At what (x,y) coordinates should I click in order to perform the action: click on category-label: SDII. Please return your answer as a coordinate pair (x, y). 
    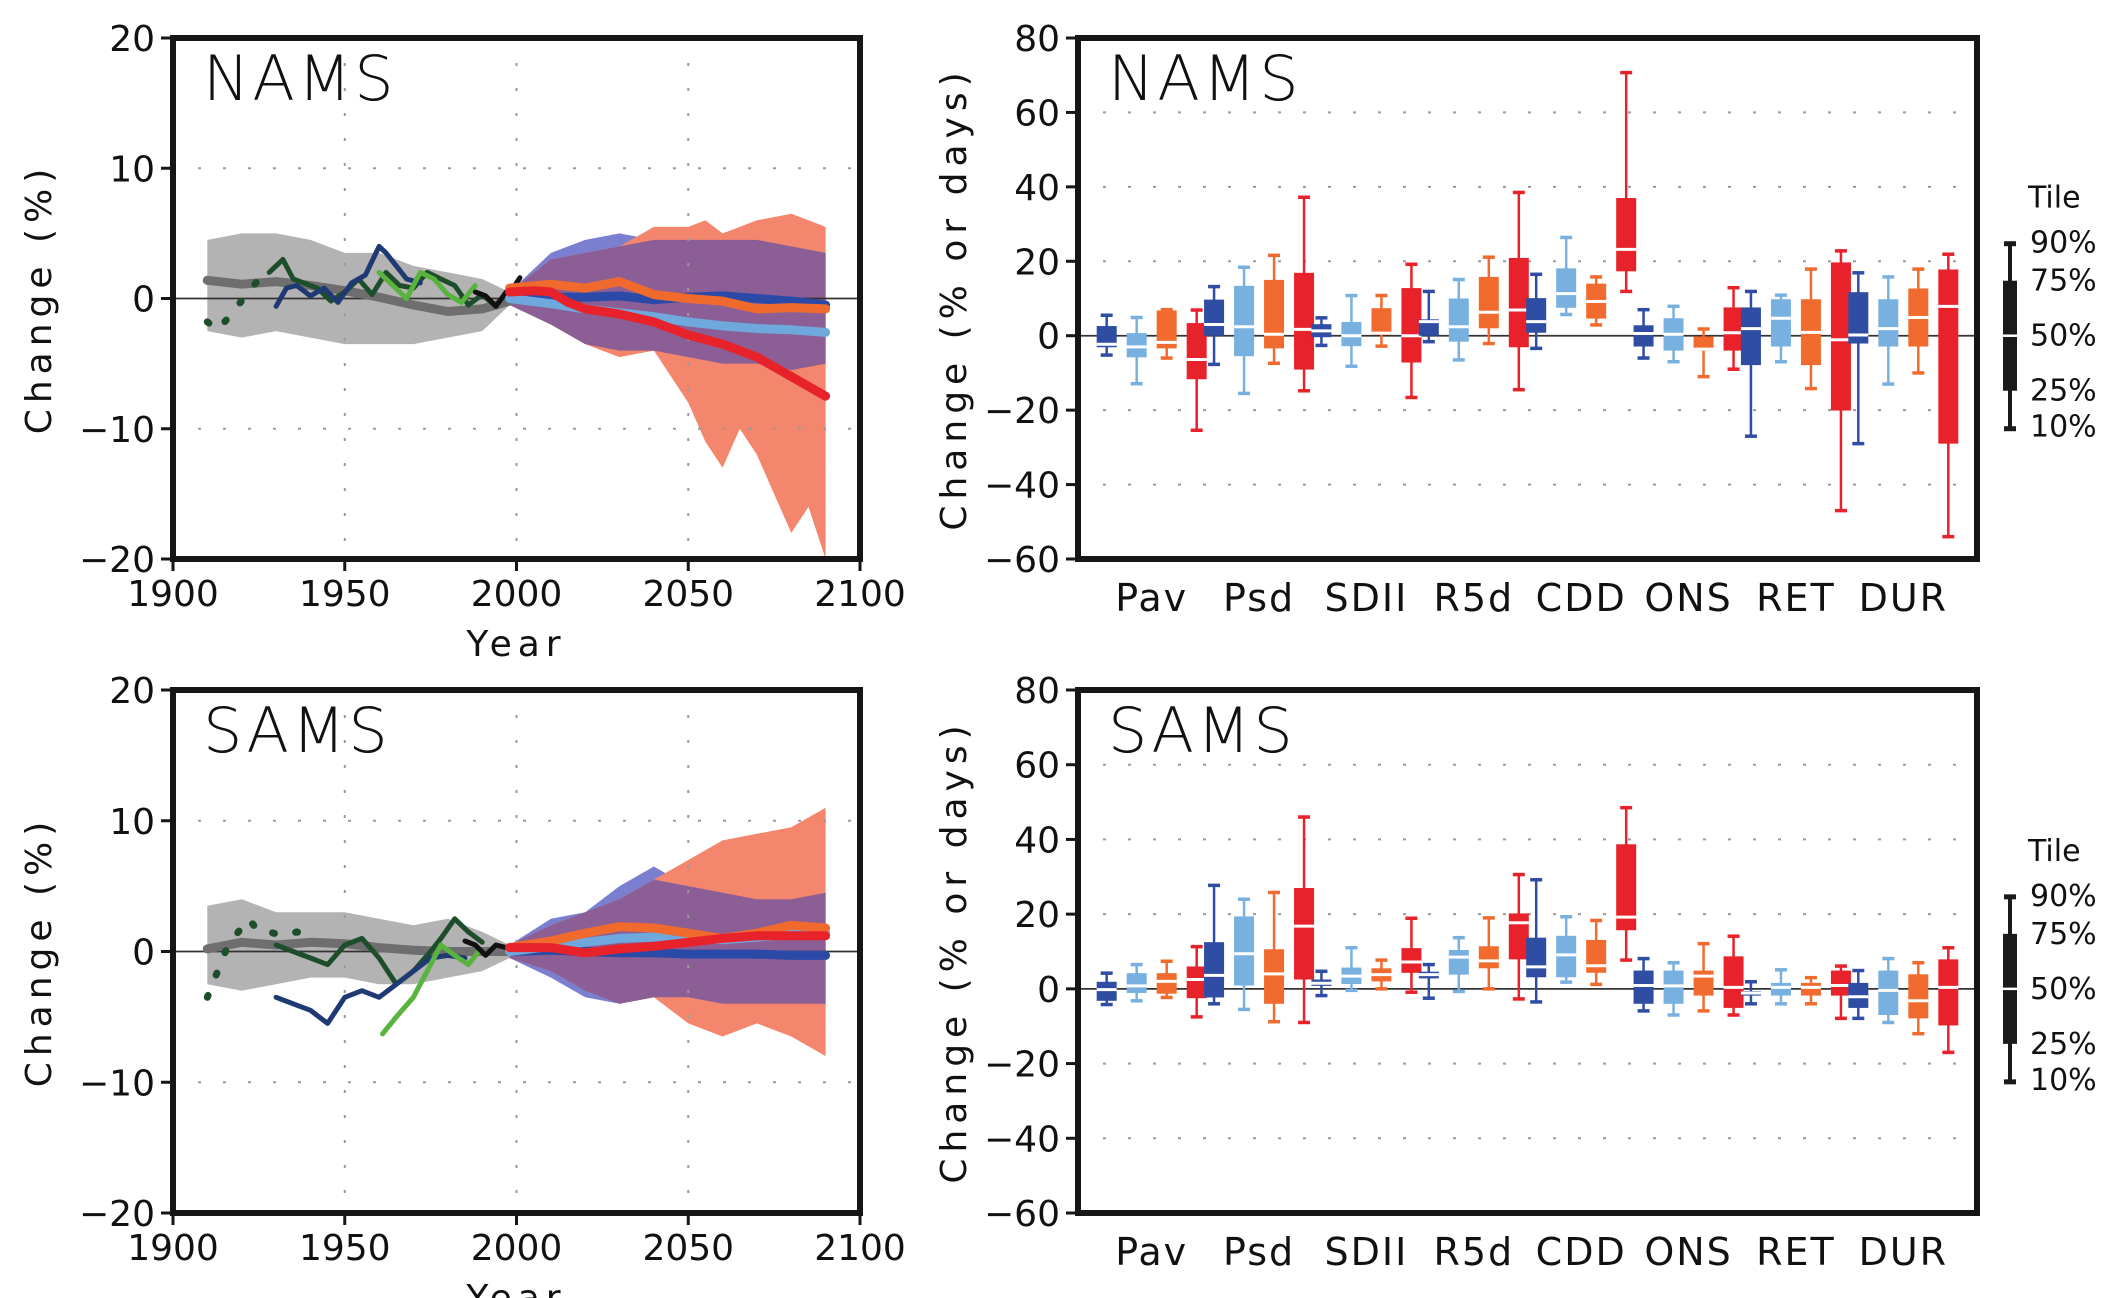
    Looking at the image, I should click on (1367, 1252).